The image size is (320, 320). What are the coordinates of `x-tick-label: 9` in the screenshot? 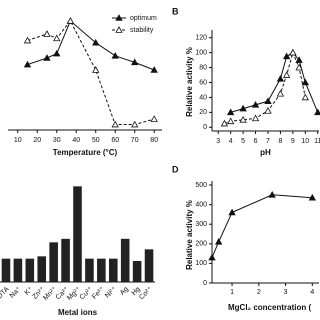 It's located at (293, 141).